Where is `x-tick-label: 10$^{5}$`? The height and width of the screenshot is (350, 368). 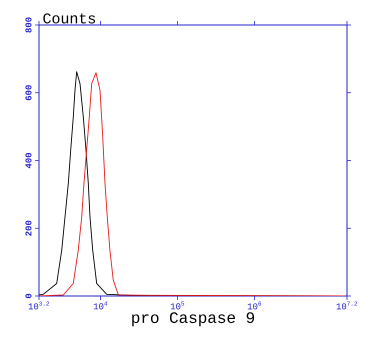
x-tick-label: 10$^{5}$ is located at coordinates (177, 306).